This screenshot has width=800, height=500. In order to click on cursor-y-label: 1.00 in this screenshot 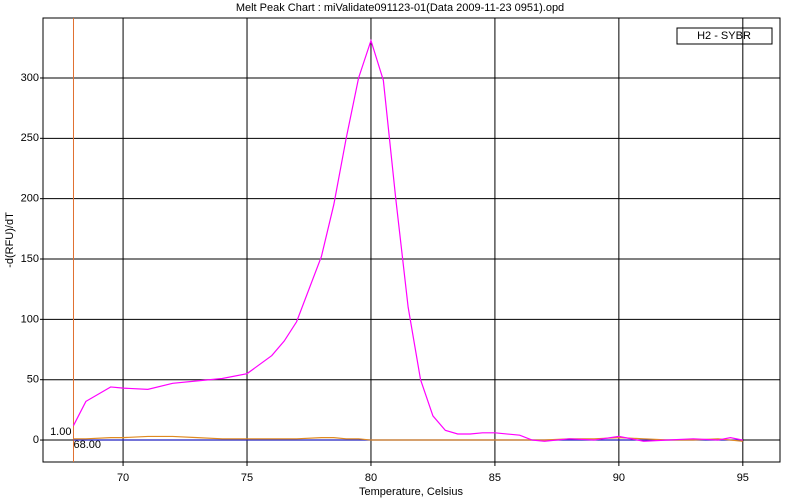, I will do `click(60, 432)`.